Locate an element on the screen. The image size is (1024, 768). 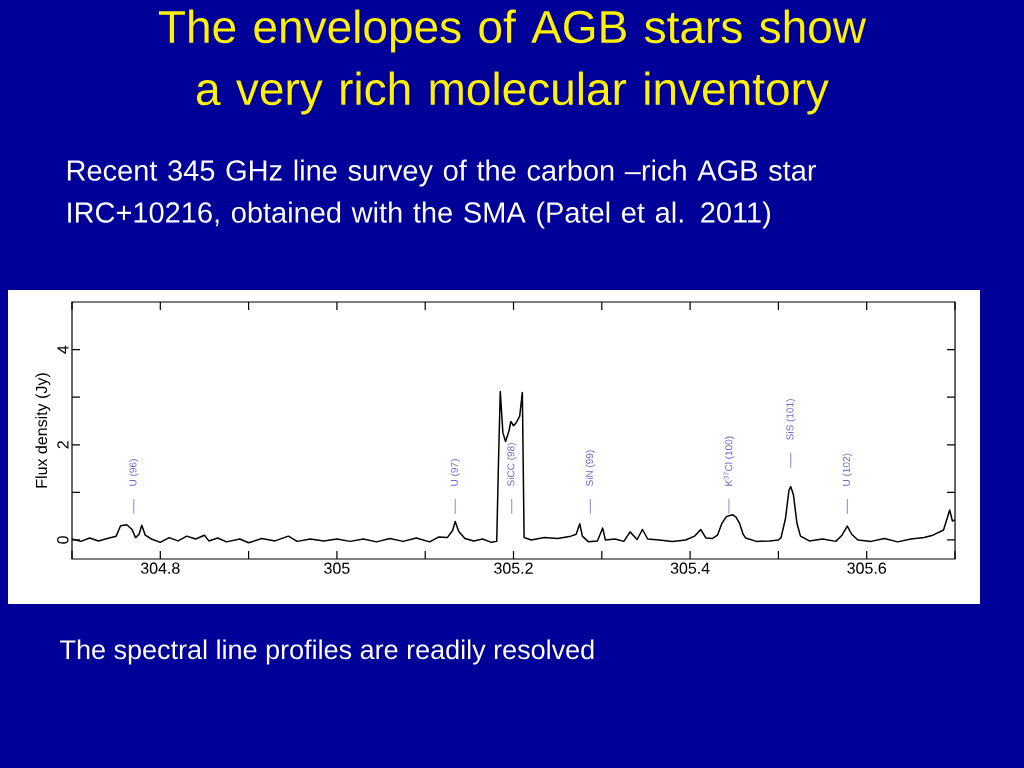
x-tick-label: 304.8 is located at coordinates (160, 568).